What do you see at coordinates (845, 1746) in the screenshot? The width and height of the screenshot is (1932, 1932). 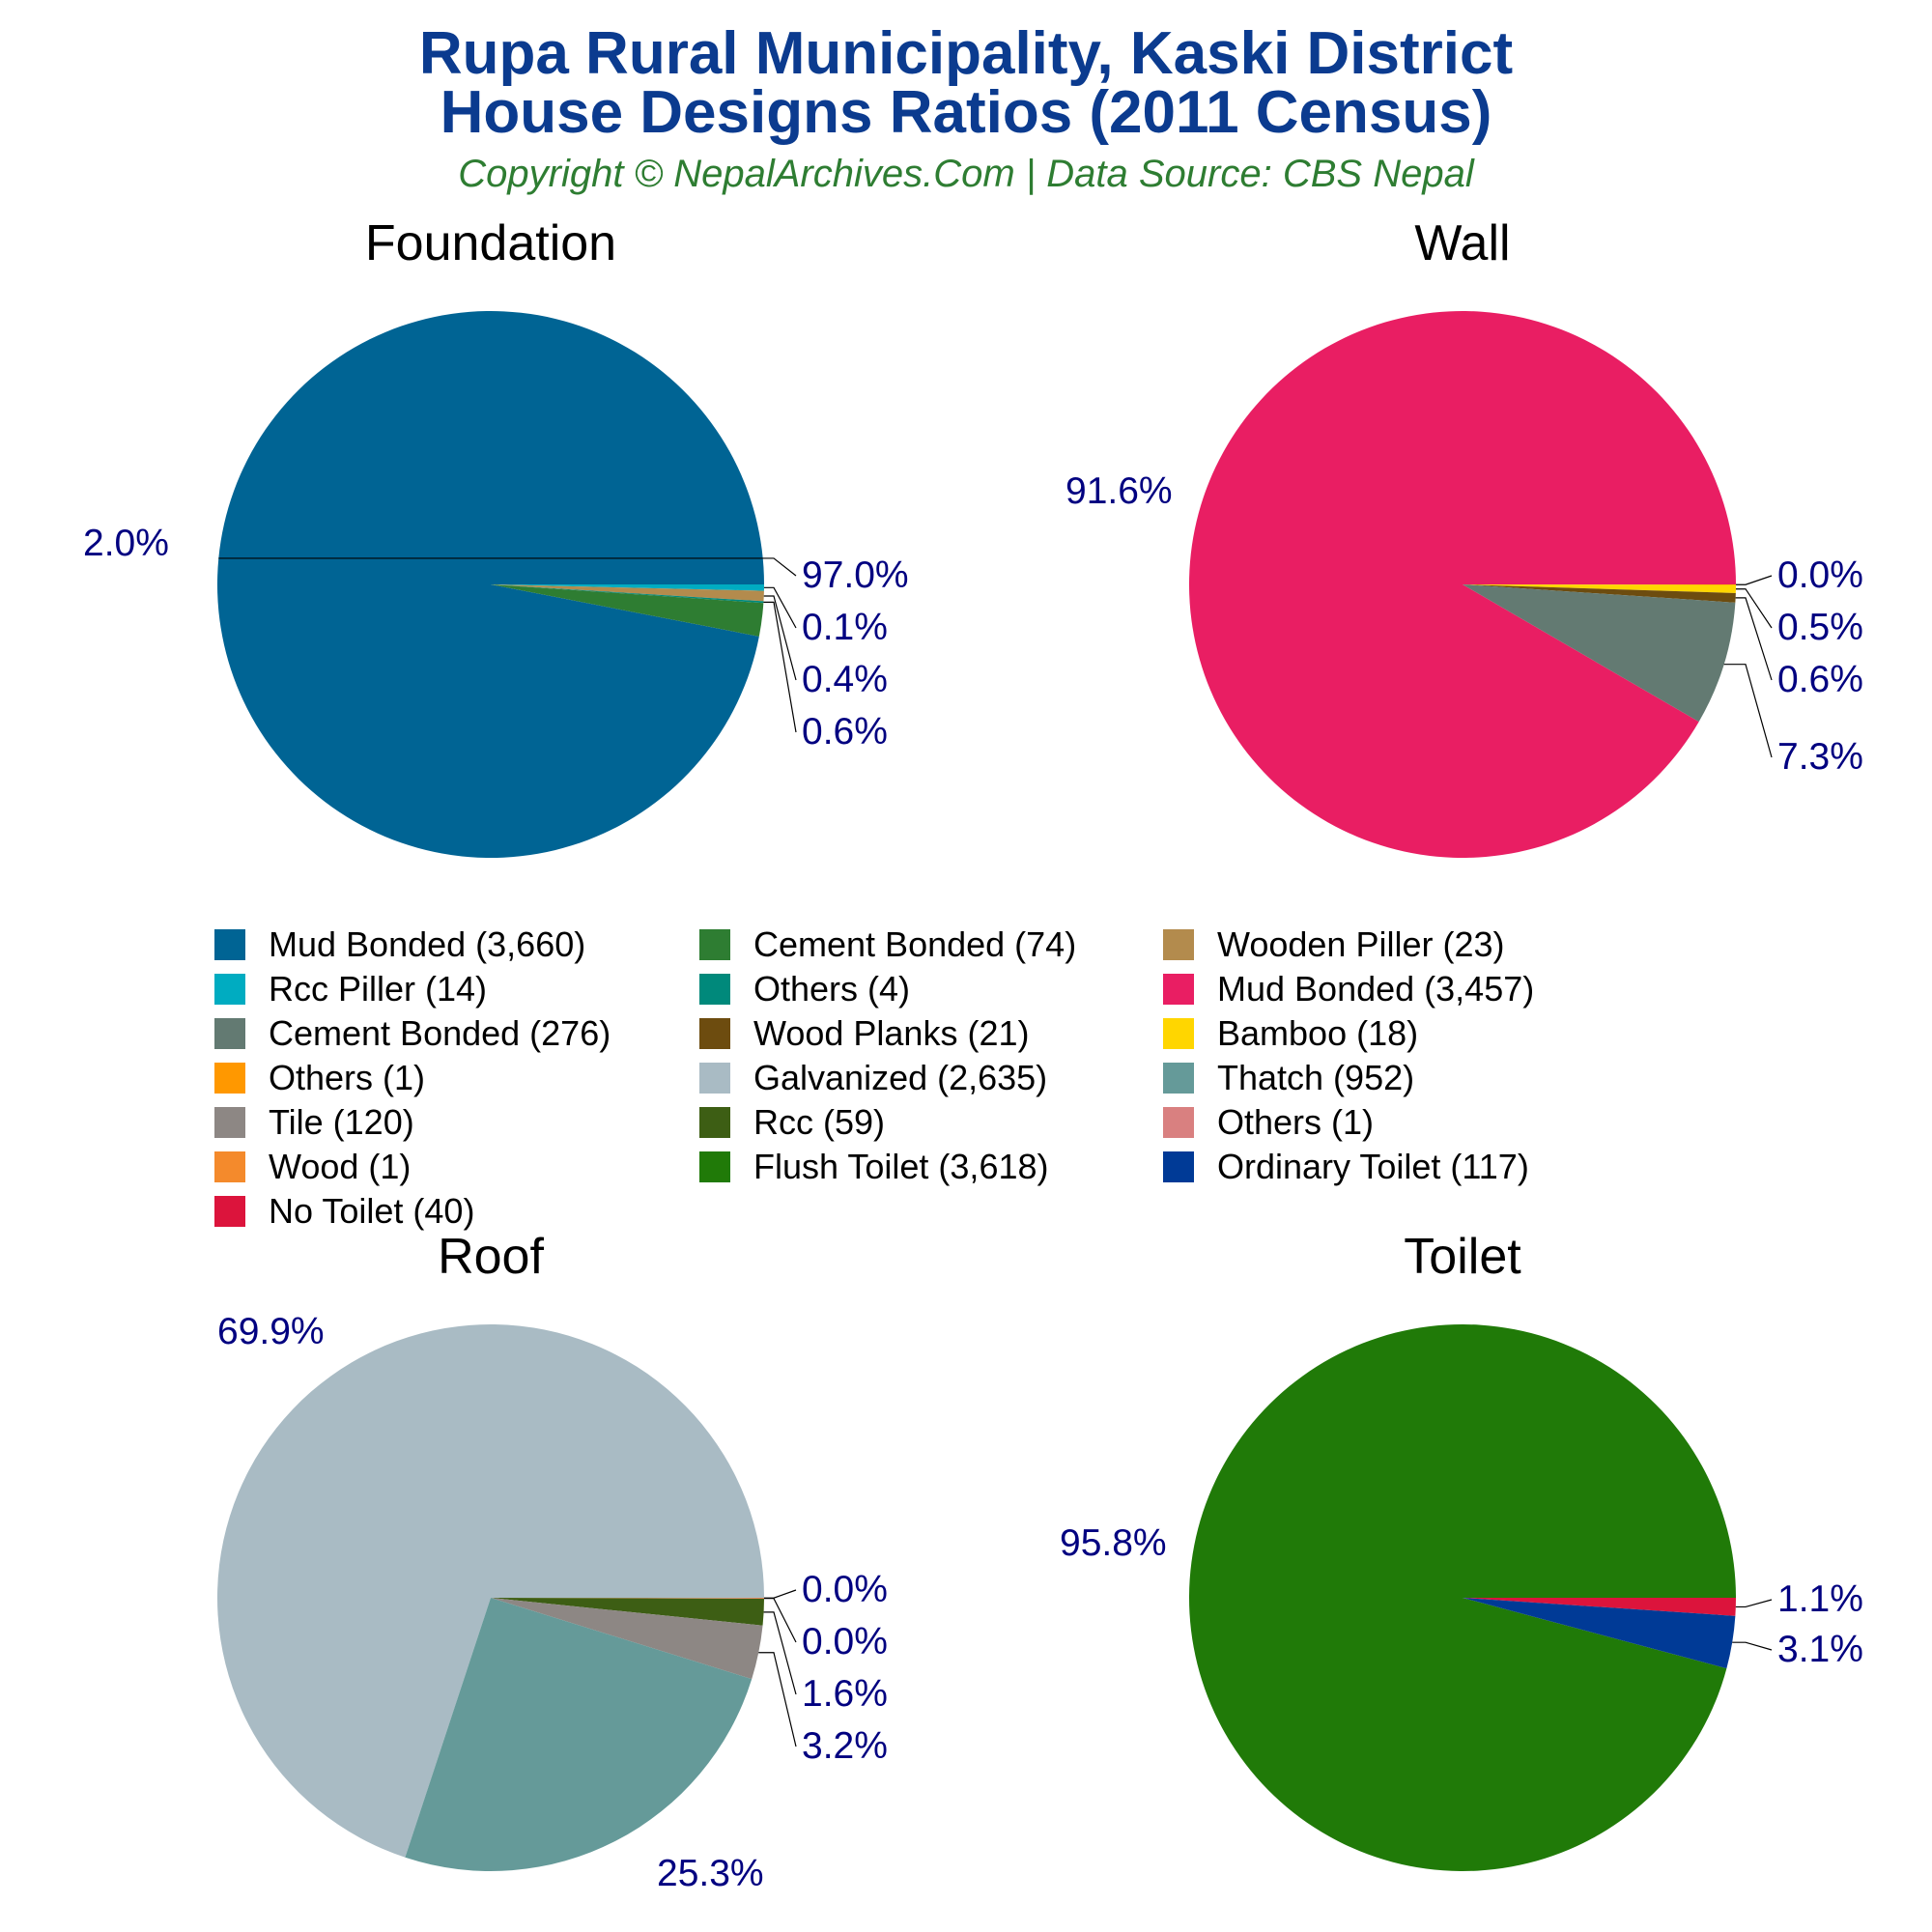 I see `pct-label-roof-tile: 3.2%` at bounding box center [845, 1746].